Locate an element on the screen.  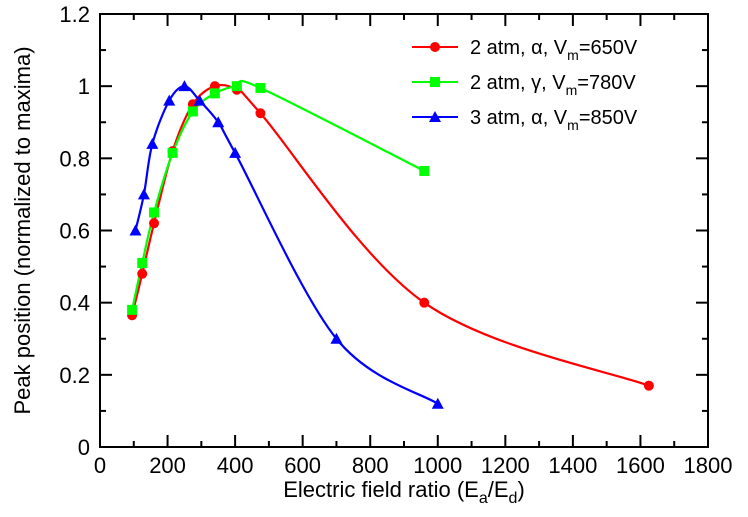
x-tick-label: 200 is located at coordinates (167, 465).